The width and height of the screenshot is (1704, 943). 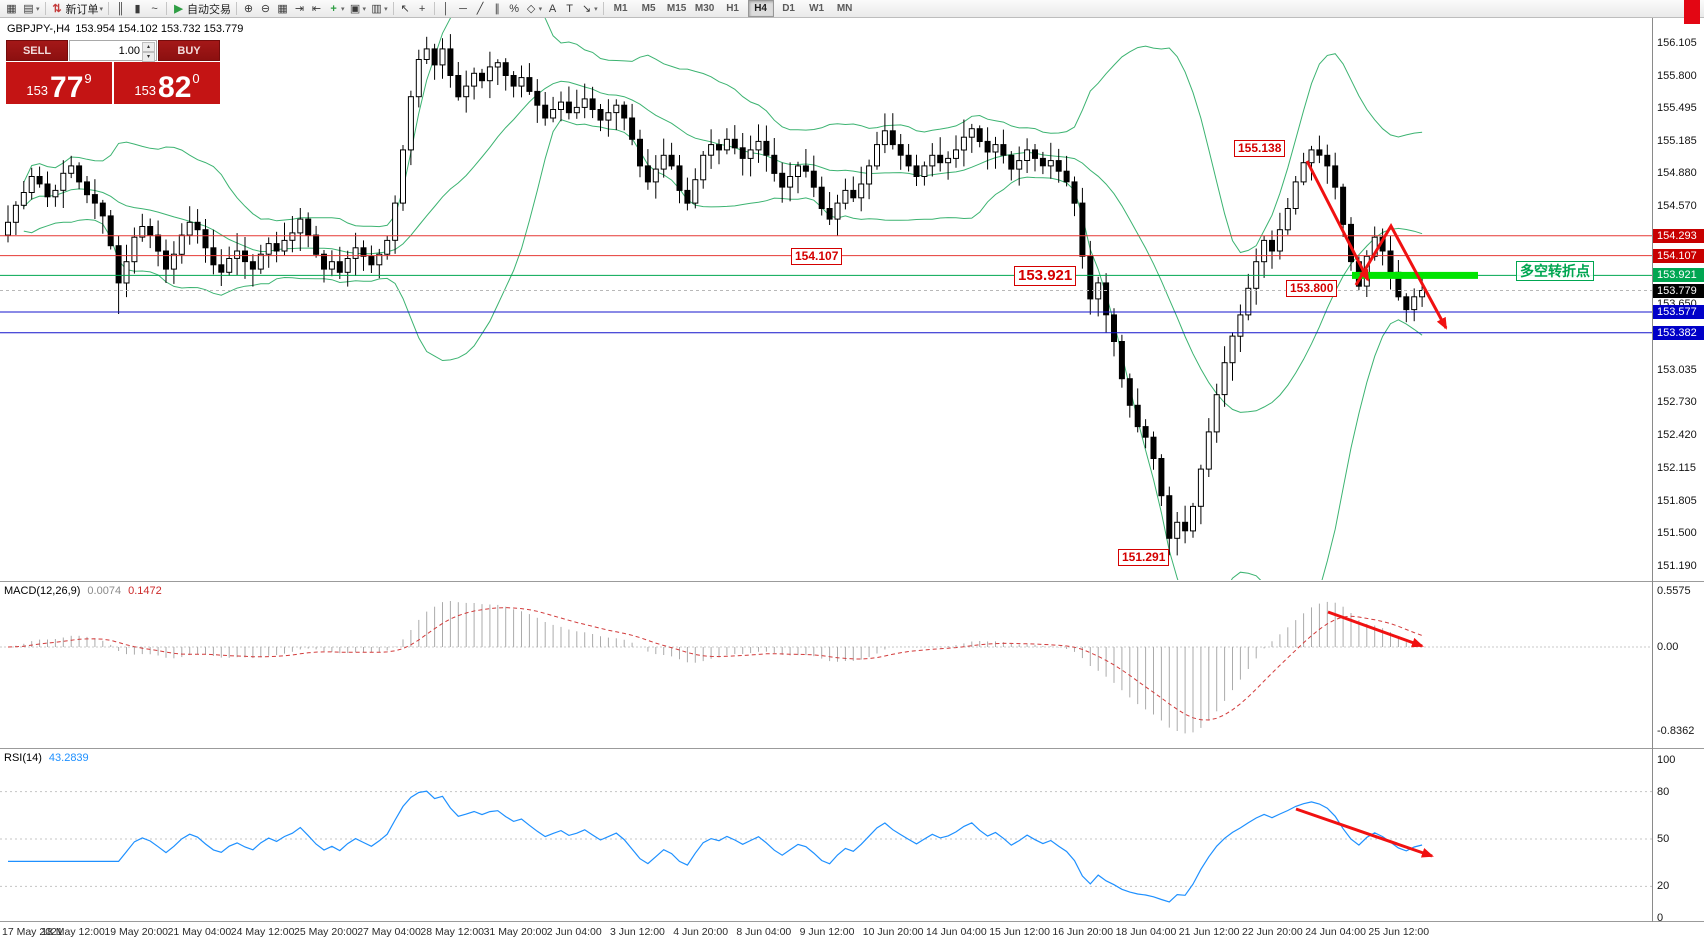 I want to click on macd-signal-value: 0.1472, so click(x=145, y=591).